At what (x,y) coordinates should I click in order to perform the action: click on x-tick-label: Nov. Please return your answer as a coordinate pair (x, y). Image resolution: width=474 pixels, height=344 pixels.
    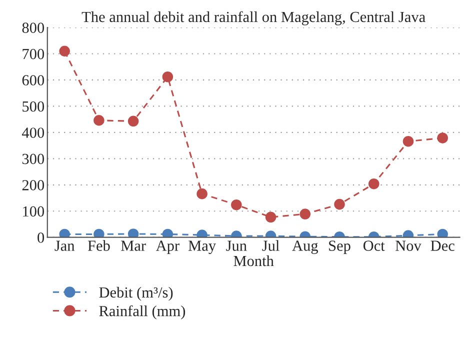
    Looking at the image, I should click on (409, 245).